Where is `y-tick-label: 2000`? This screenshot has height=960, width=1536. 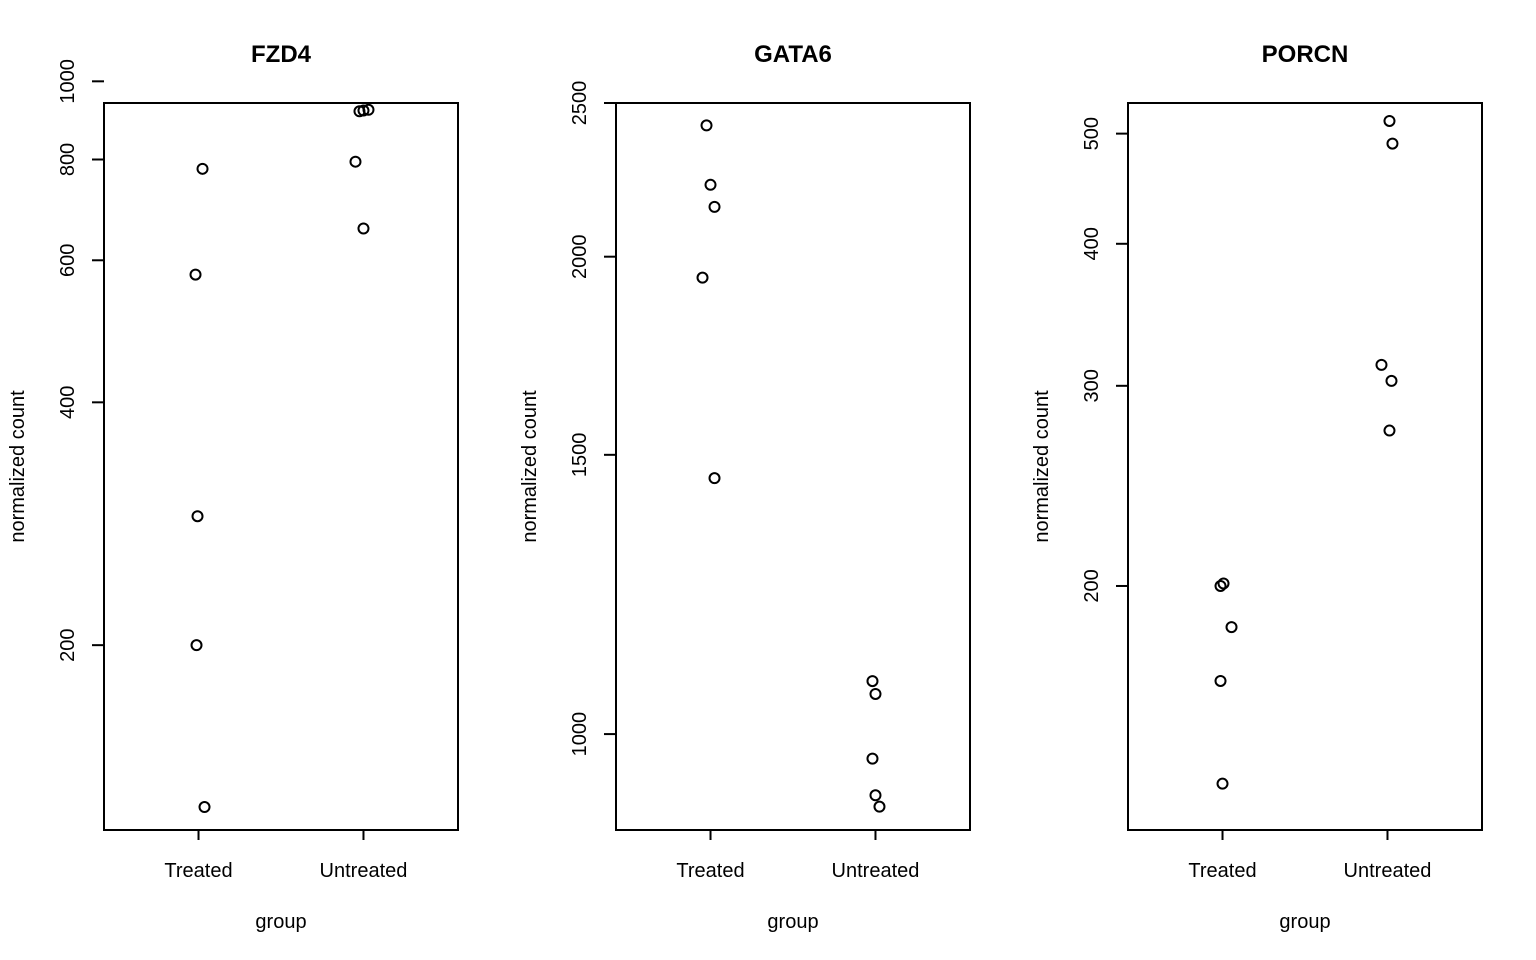
y-tick-label: 2000 is located at coordinates (580, 256).